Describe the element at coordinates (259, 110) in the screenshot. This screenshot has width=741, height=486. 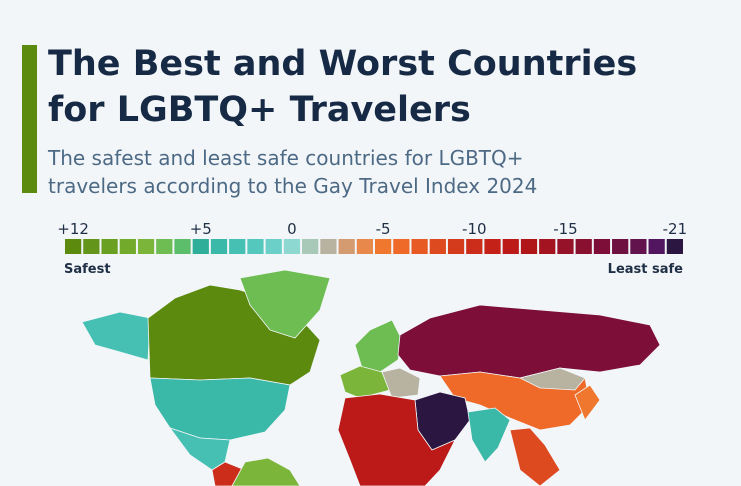
I see `title-line: for LGBTQ+ Travelers` at that location.